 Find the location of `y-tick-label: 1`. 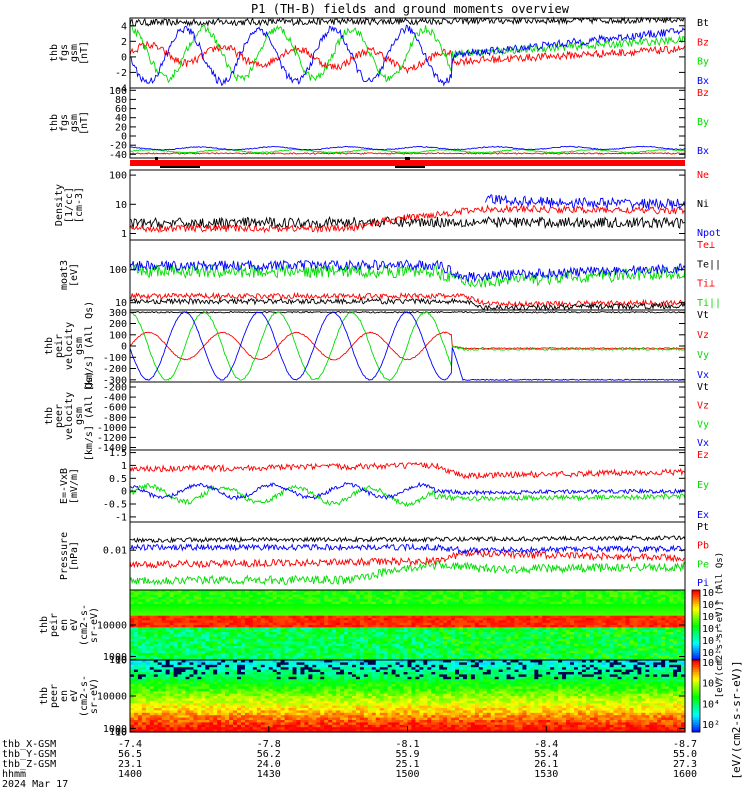

y-tick-label: 1 is located at coordinates (124, 466).